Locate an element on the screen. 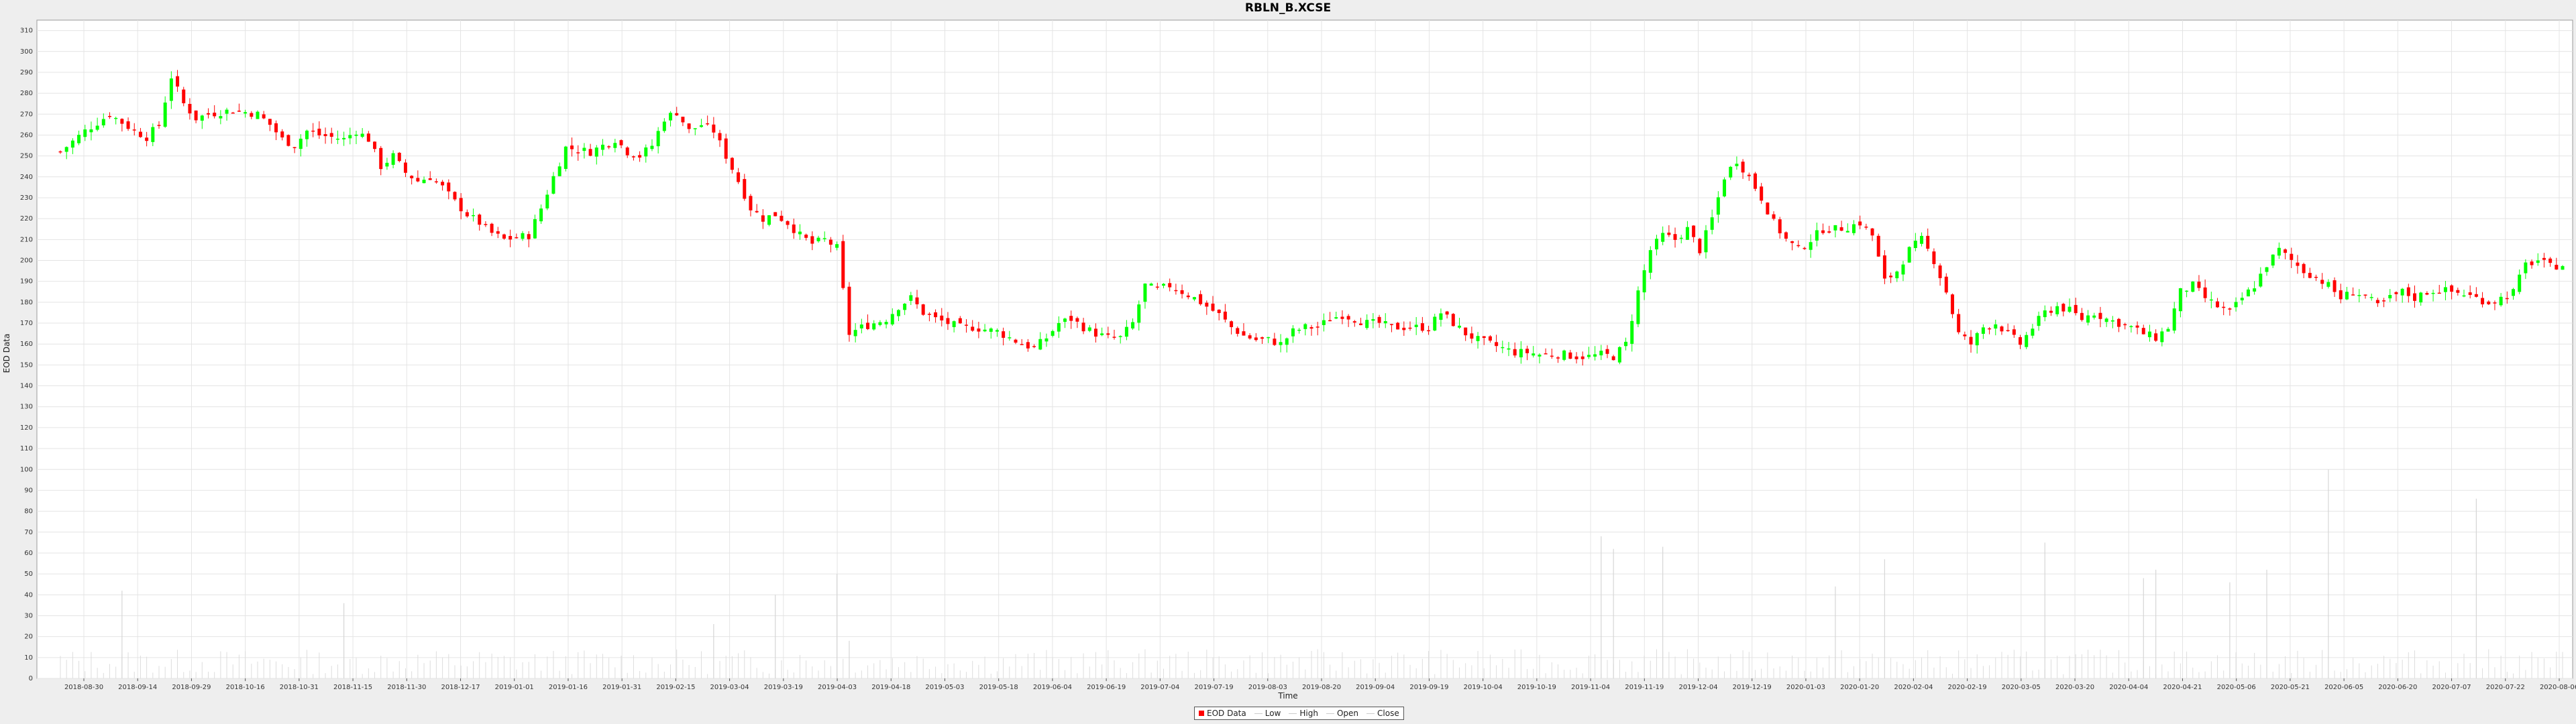 This screenshot has width=2576, height=724. legend-line-icon is located at coordinates (1258, 713).